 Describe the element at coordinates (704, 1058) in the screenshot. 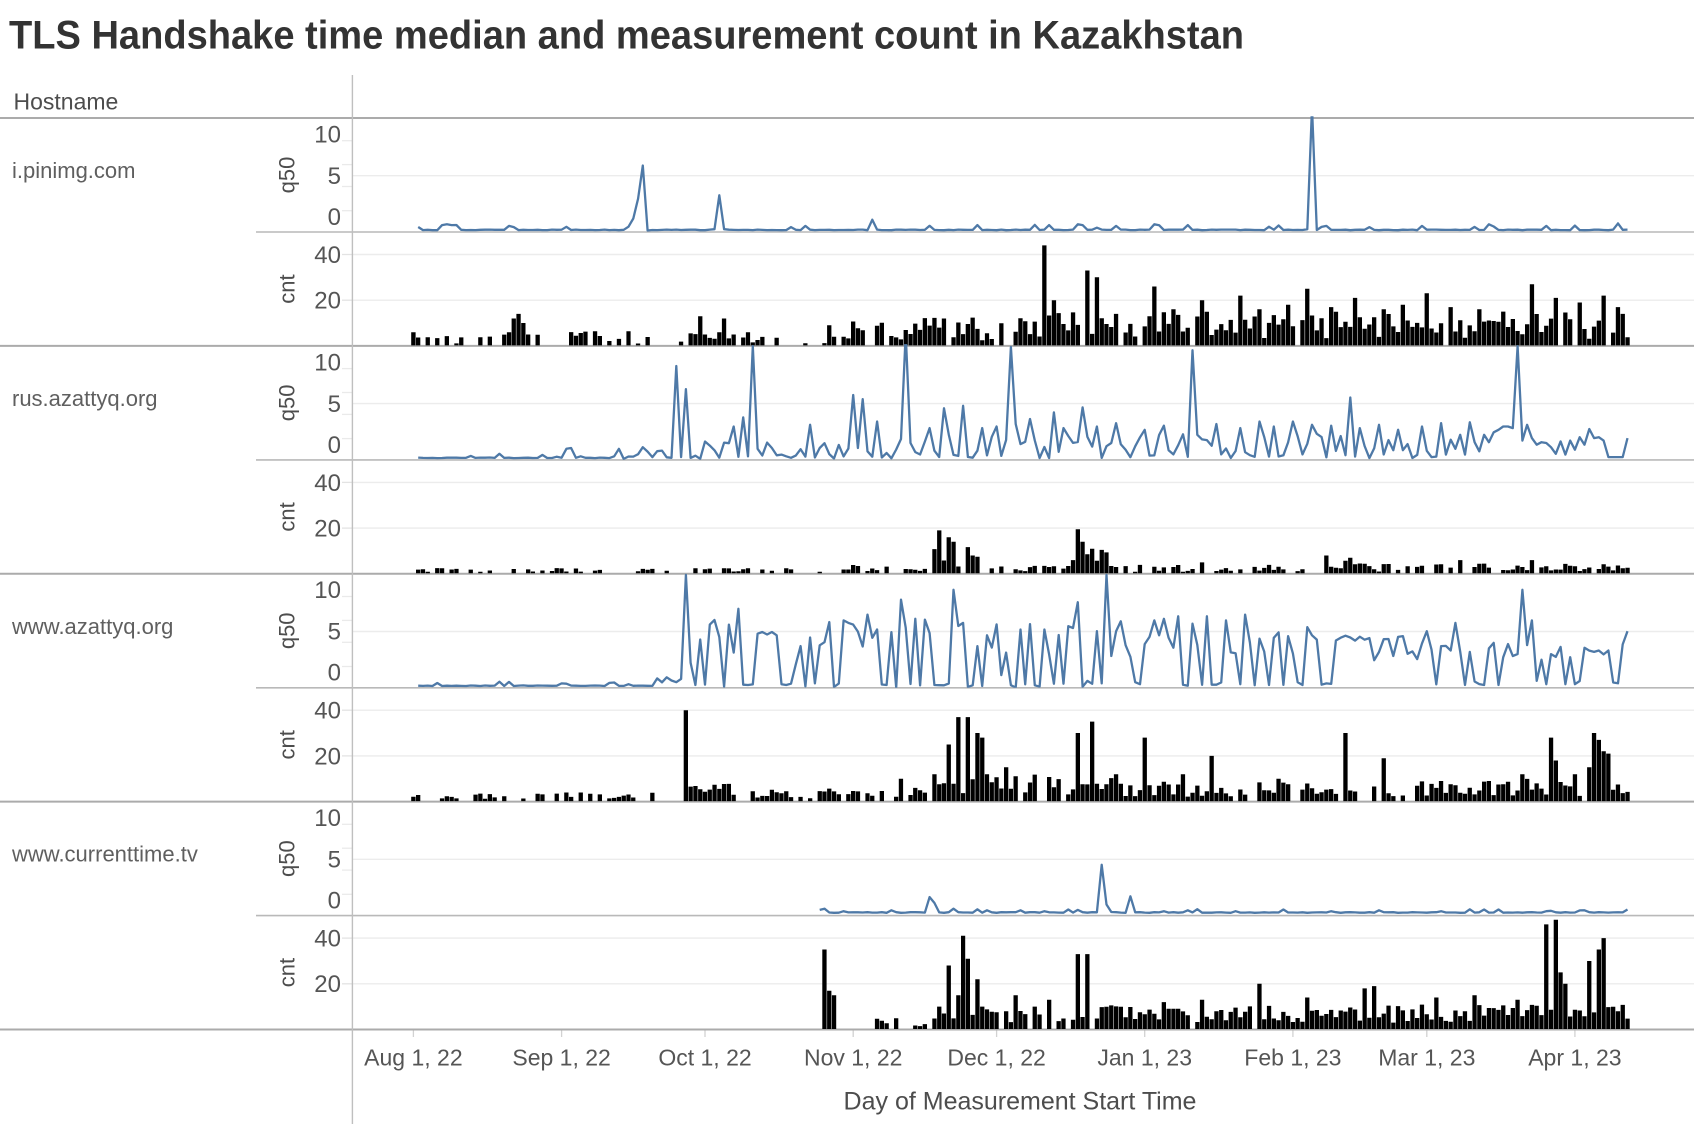

I see `svg-text: Oct 1, 22` at that location.